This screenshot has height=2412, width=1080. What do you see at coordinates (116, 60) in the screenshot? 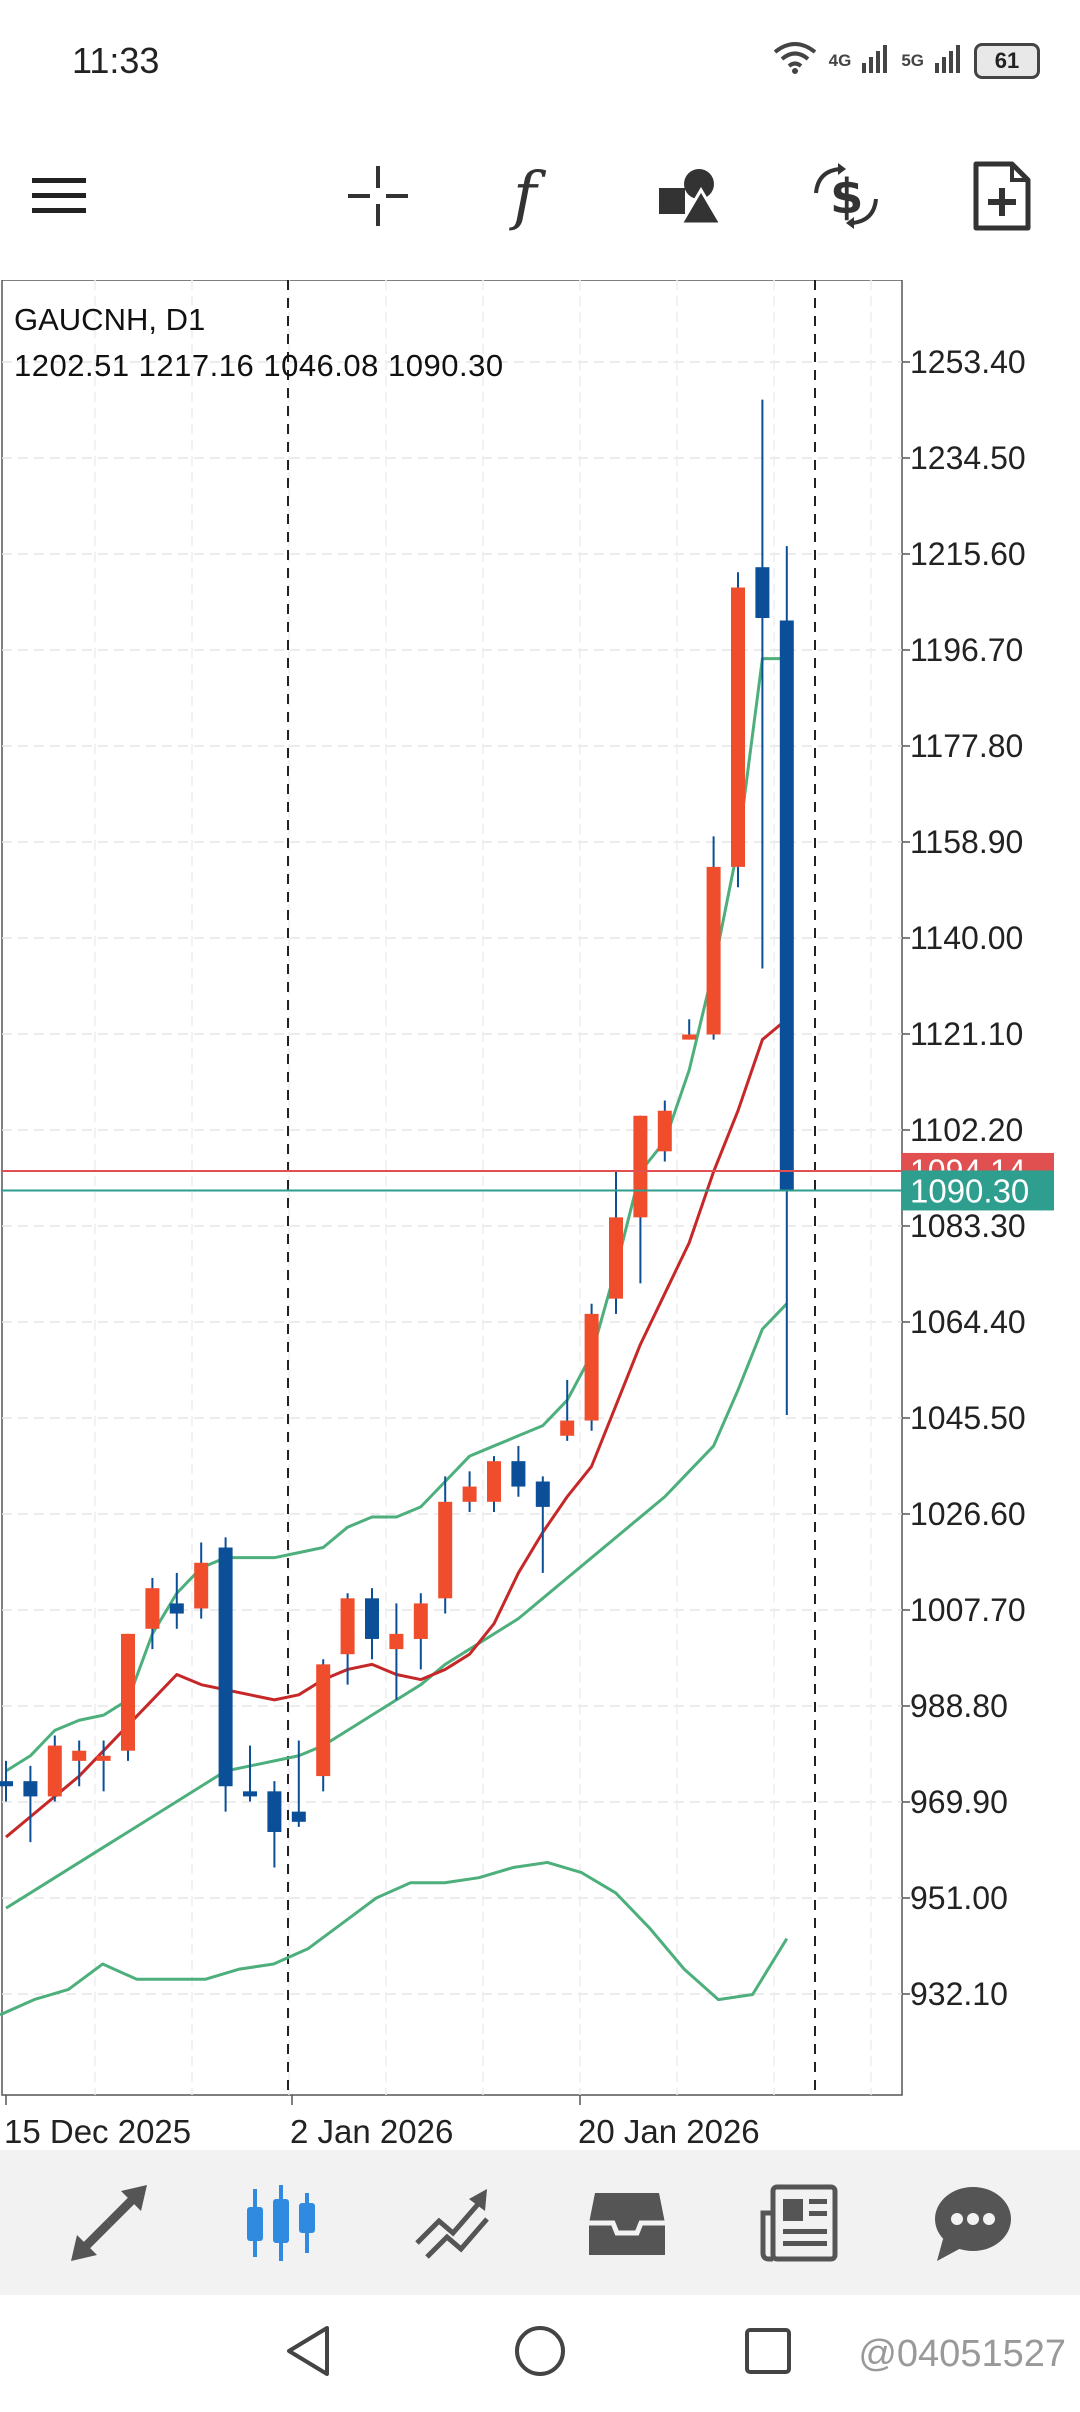
I see `status-time: 11:33` at bounding box center [116, 60].